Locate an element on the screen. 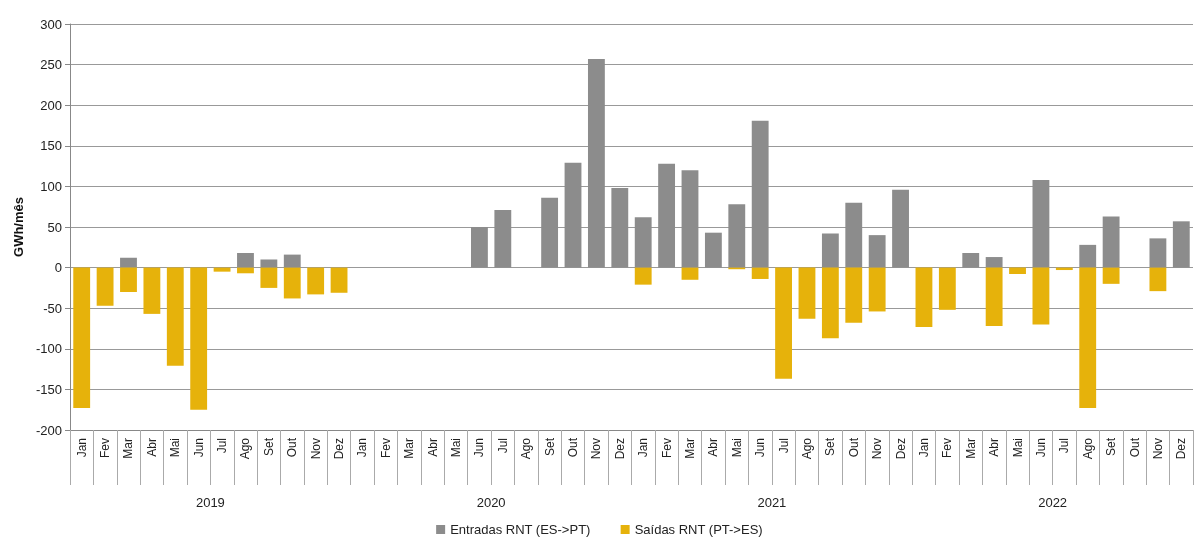  legend-label: Saídas RNT (PT->ES) is located at coordinates (698, 529).